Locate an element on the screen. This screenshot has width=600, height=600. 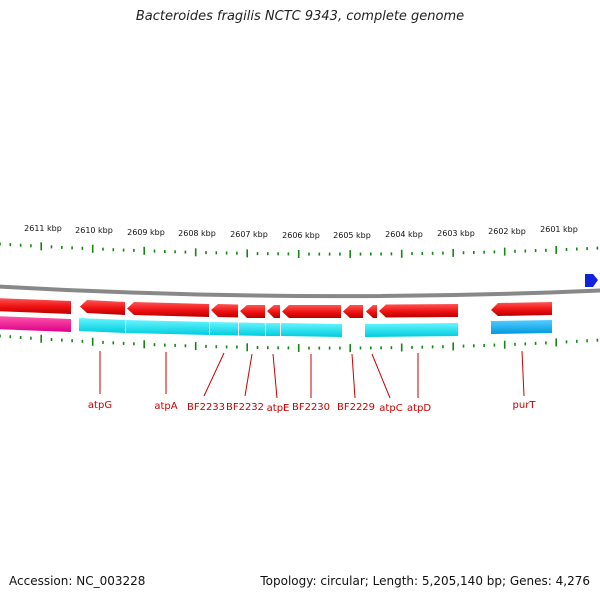
gene-label-BF2232: BF2232 is located at coordinates (245, 407).